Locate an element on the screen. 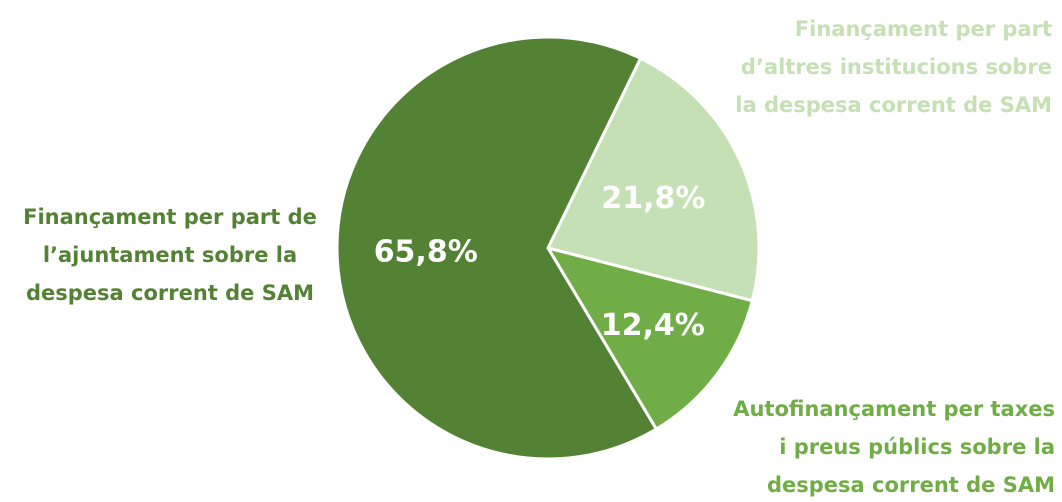 The image size is (1062, 502). value-label: 21,8% is located at coordinates (653, 198).